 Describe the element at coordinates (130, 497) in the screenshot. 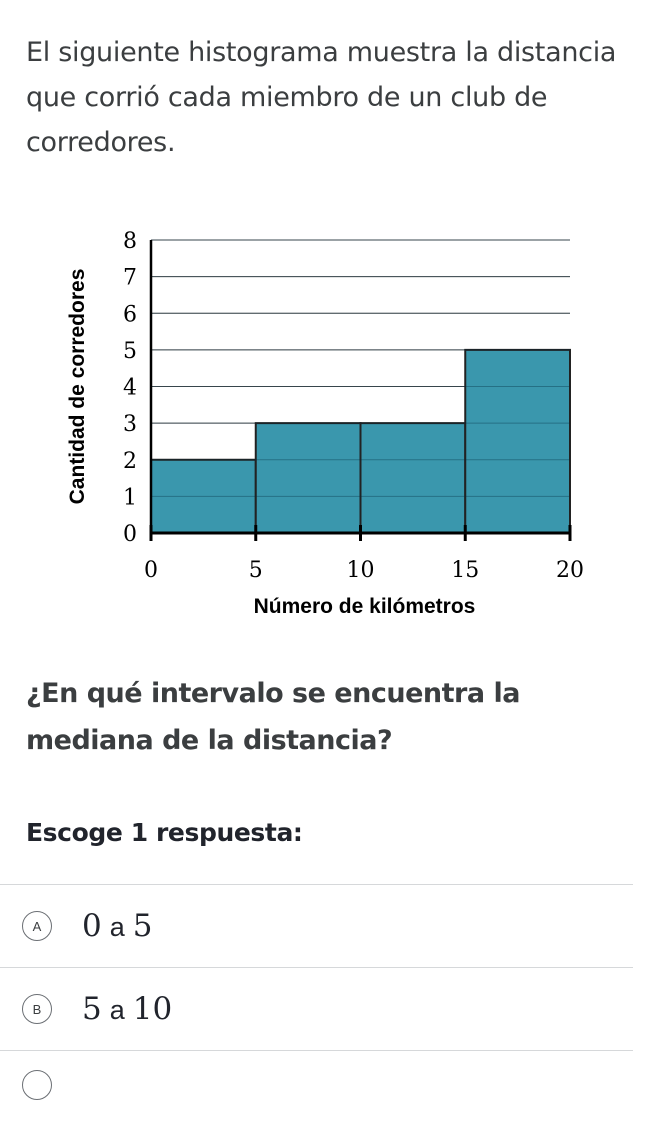

I see `y-tick-label: 1` at that location.